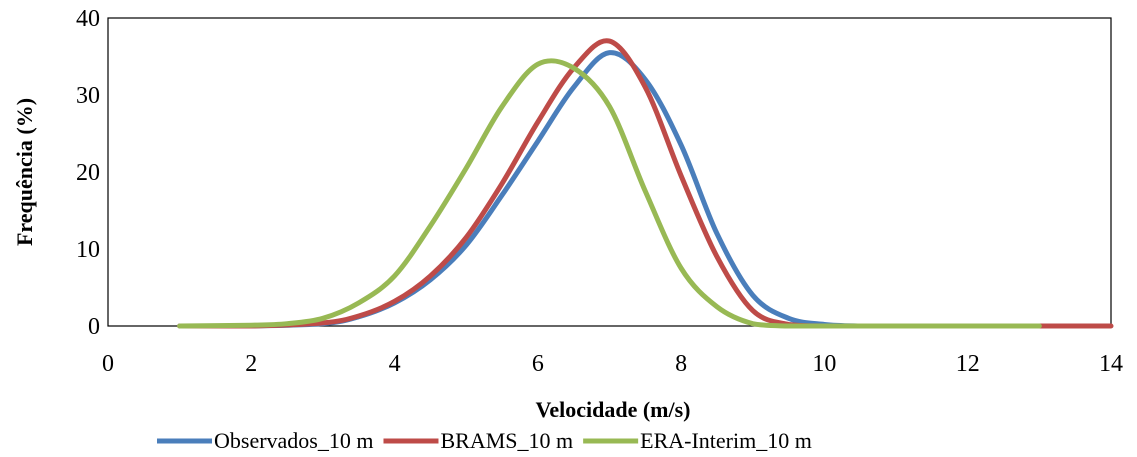  What do you see at coordinates (88, 19) in the screenshot?
I see `y-tick-label: 40` at bounding box center [88, 19].